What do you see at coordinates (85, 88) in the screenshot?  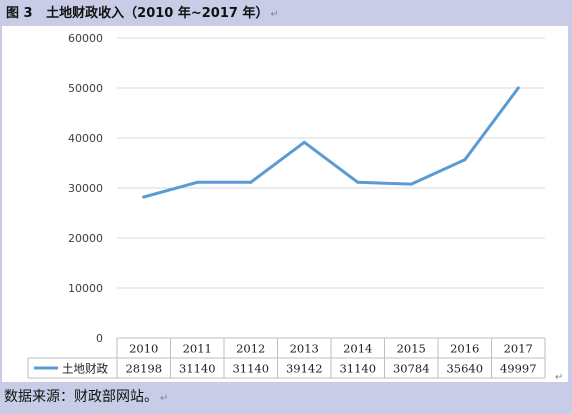 I see `y-tick-label: 50000` at bounding box center [85, 88].